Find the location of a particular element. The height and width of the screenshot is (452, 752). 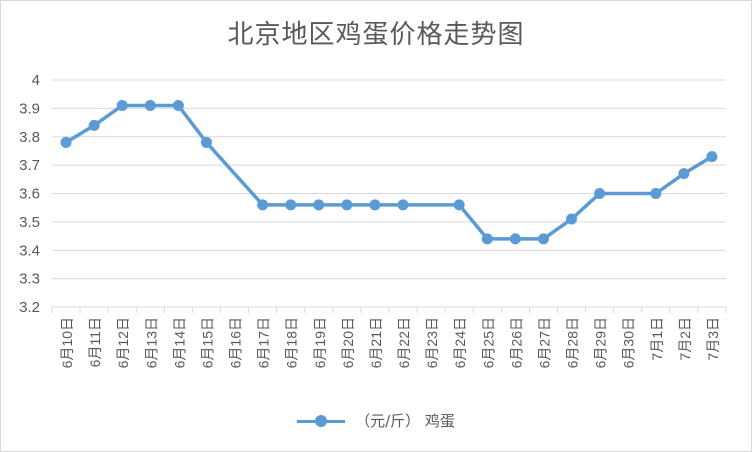

x-tick-label: 6月10日 is located at coordinates (67, 342).